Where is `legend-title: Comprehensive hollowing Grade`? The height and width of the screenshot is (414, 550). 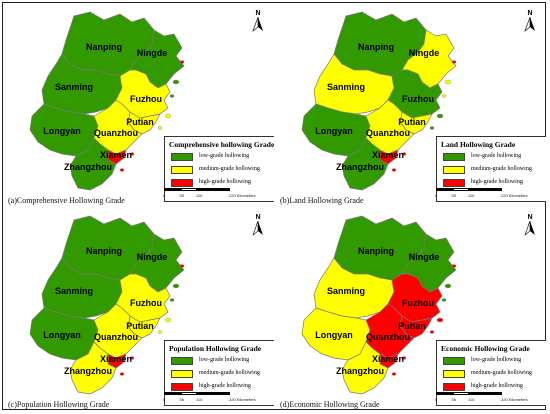
legend-title: Comprehensive hollowing Grade is located at coordinates (221, 144).